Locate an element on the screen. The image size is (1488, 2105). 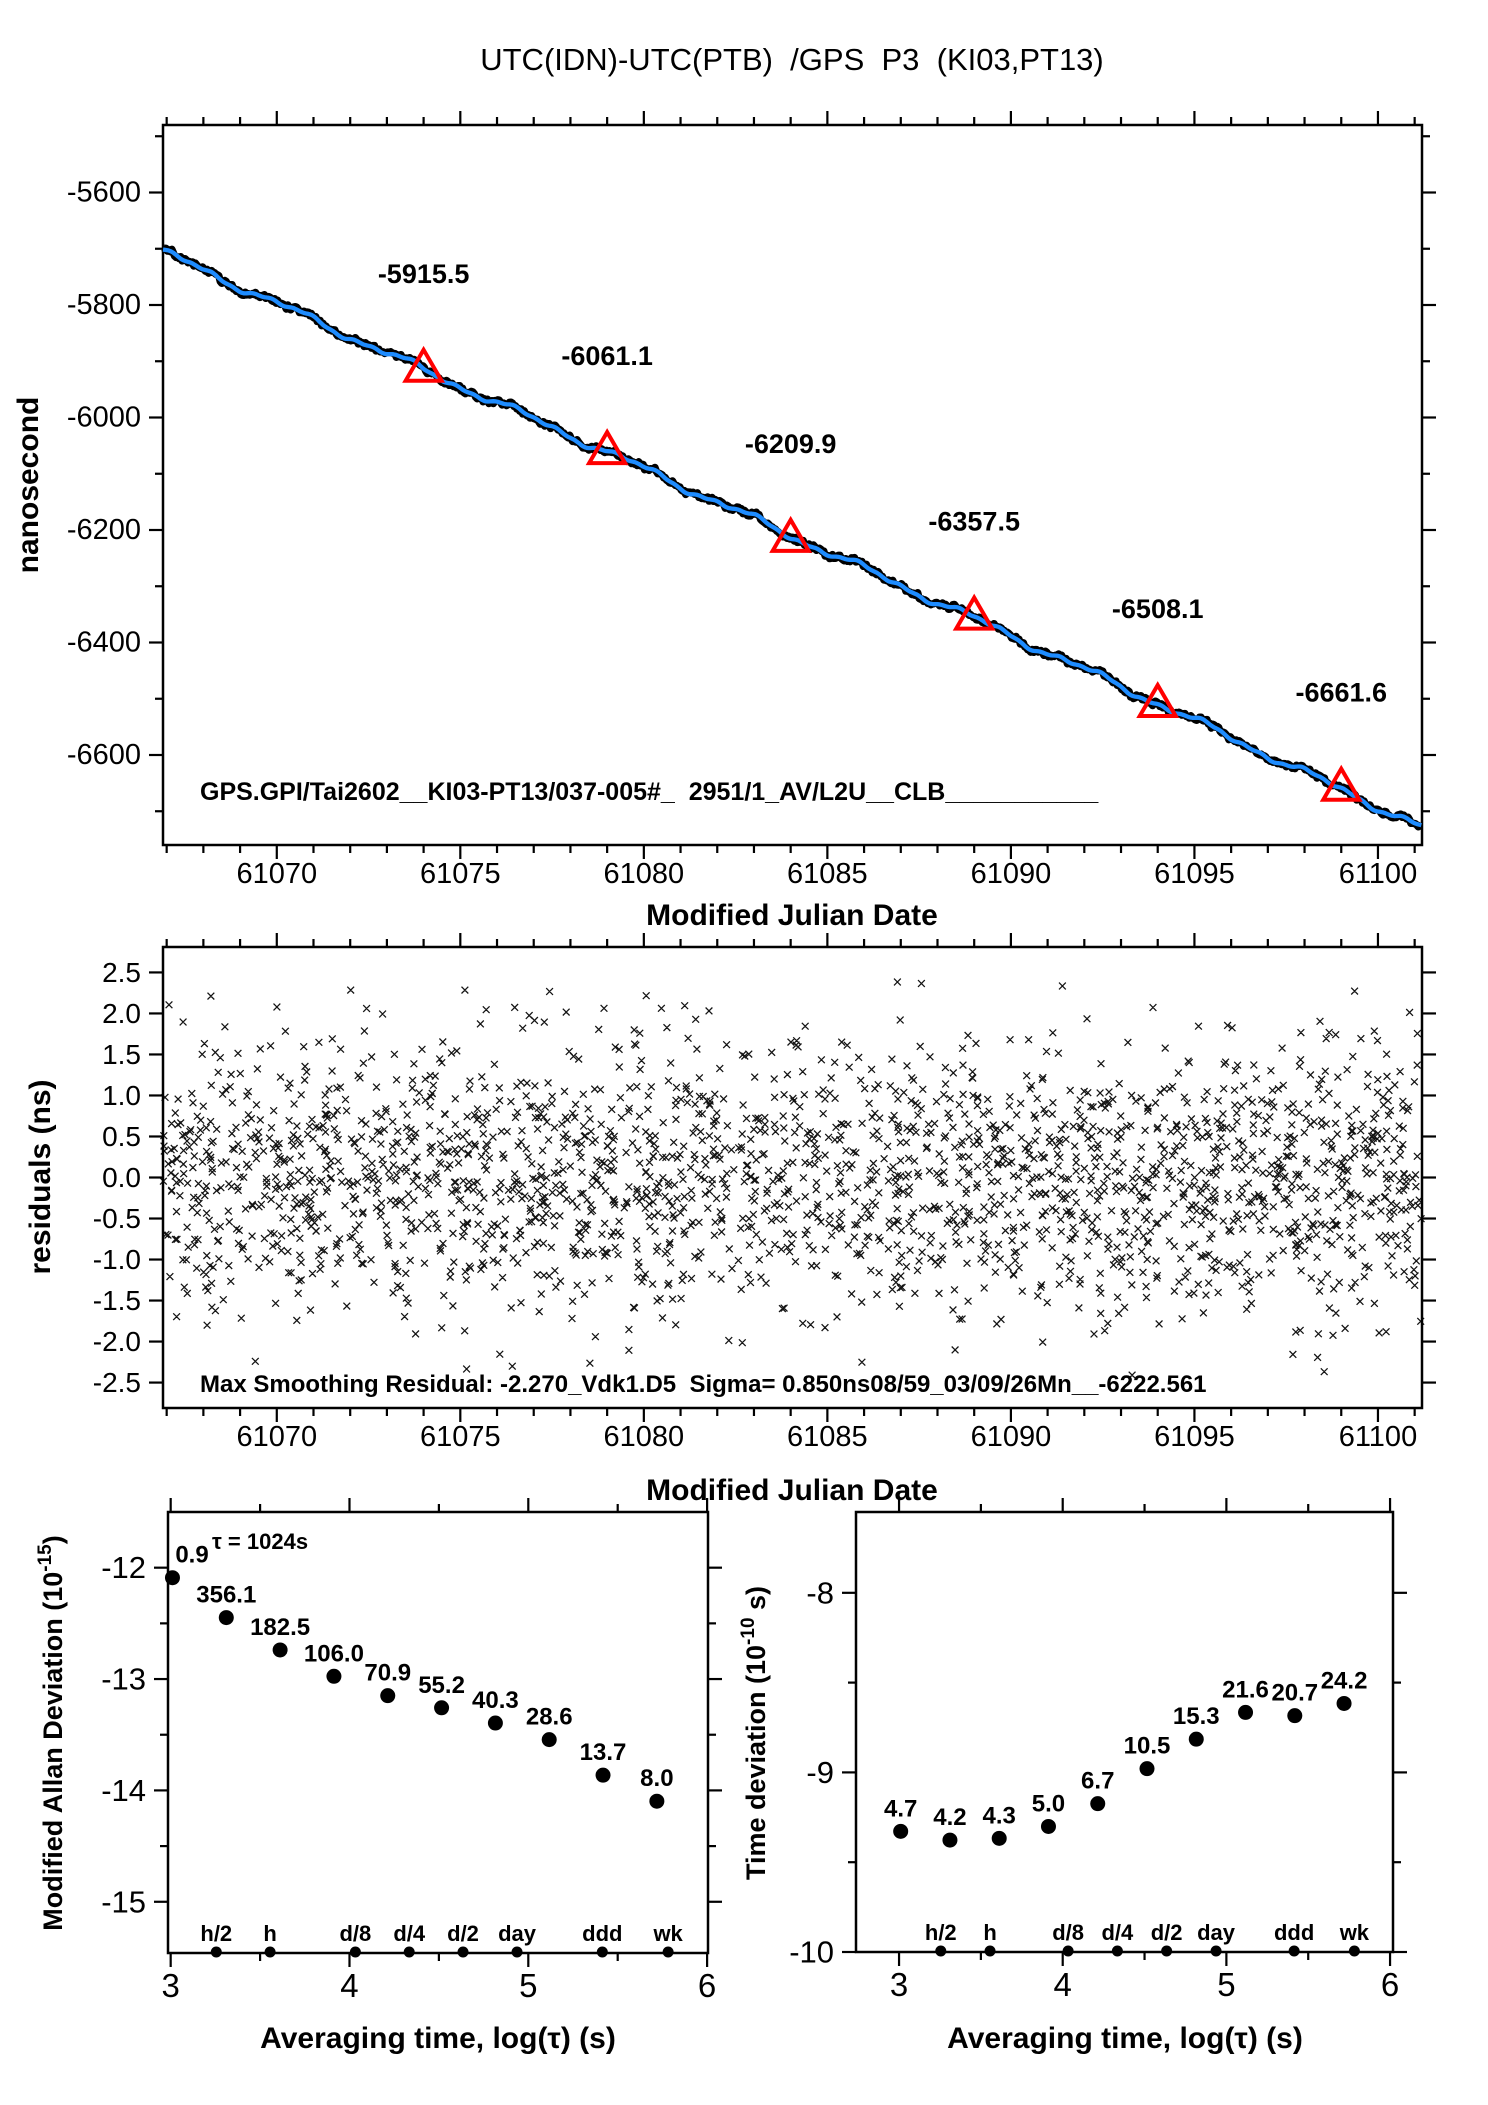
point-value-label: 24.2 is located at coordinates (1344, 1680).